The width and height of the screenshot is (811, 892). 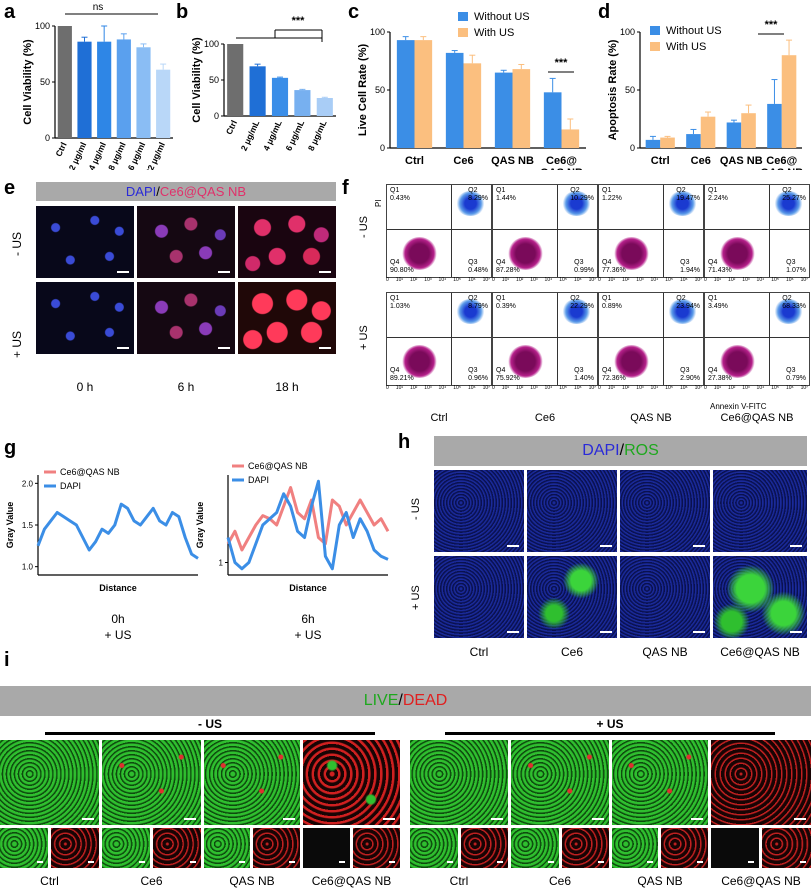 What do you see at coordinates (690, 378) in the screenshot?
I see `quadrant-text: 2.90%` at bounding box center [690, 378].